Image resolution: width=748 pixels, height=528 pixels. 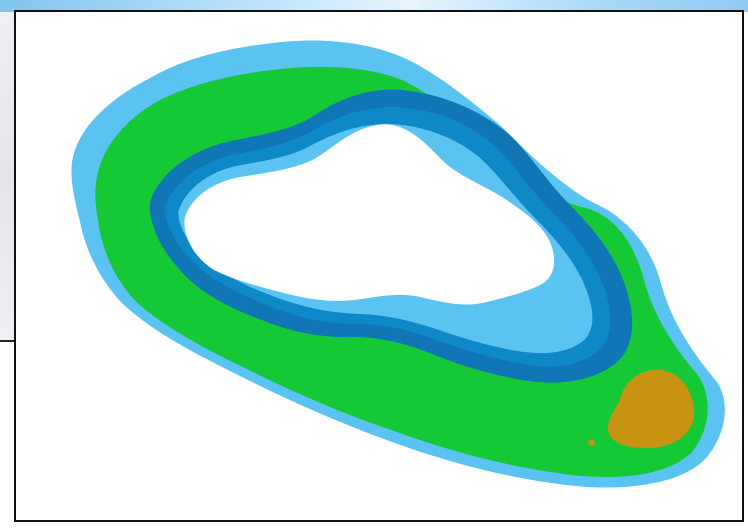 I want to click on zone-patch-dot, so click(x=592, y=442).